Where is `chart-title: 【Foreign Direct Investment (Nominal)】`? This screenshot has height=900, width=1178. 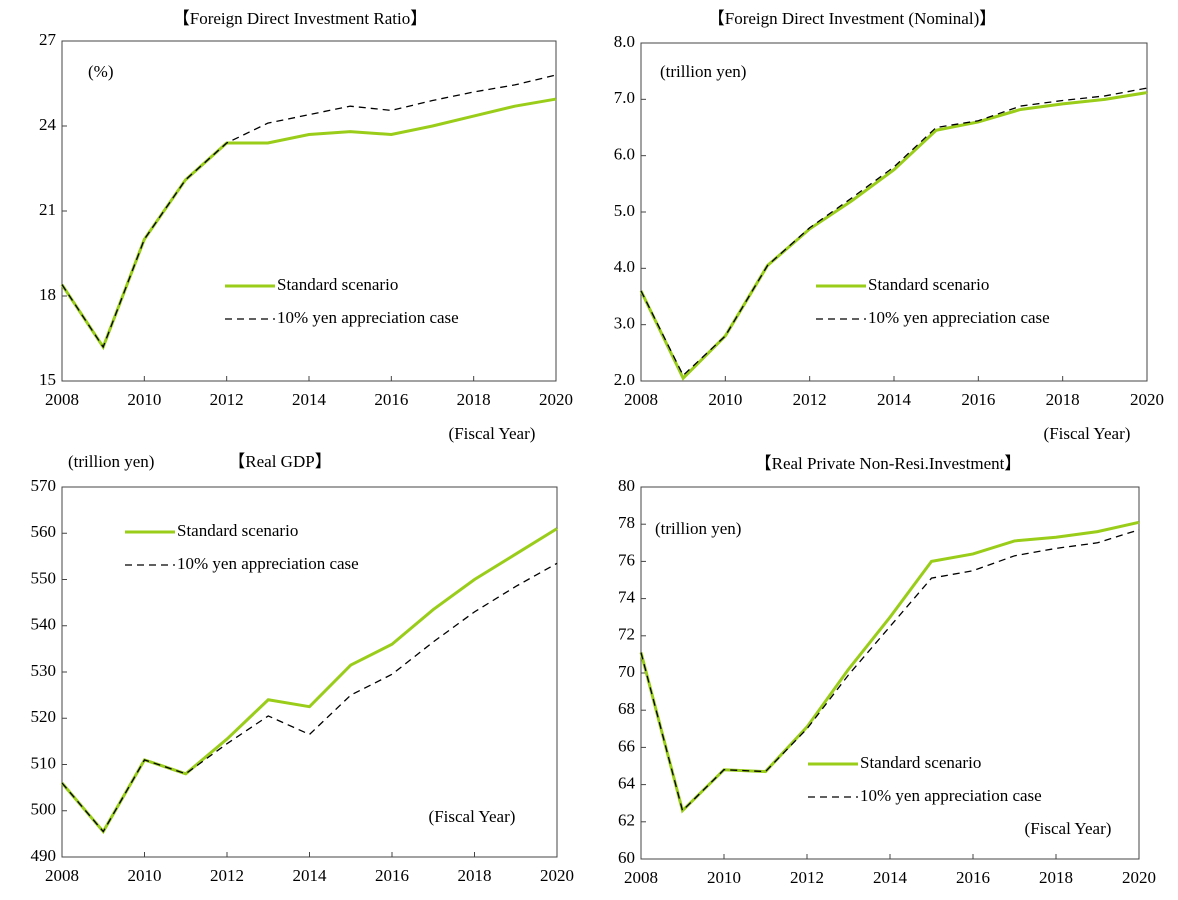 chart-title: 【Foreign Direct Investment (Nominal)】 is located at coordinates (852, 18).